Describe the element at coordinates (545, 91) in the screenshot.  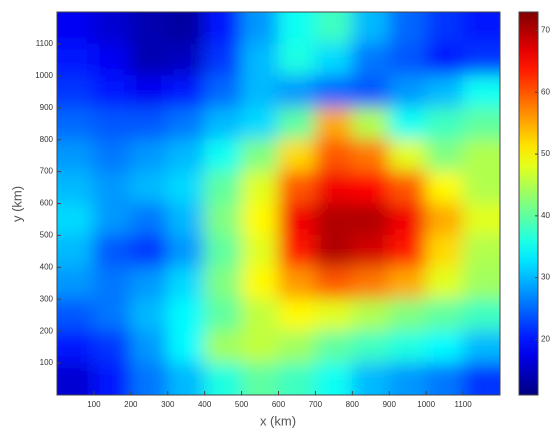
I see `colorbar-tick-label: 60` at that location.